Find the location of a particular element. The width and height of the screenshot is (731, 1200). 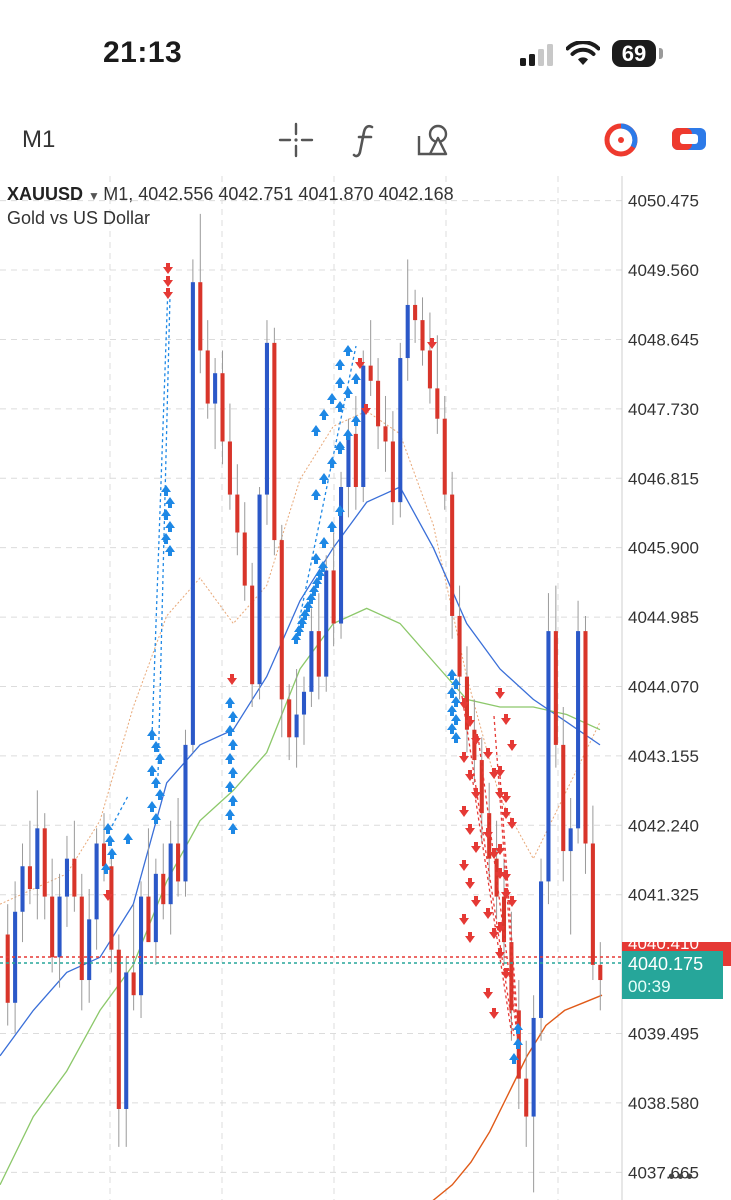

trade-timer-icon is located at coordinates (621, 140).